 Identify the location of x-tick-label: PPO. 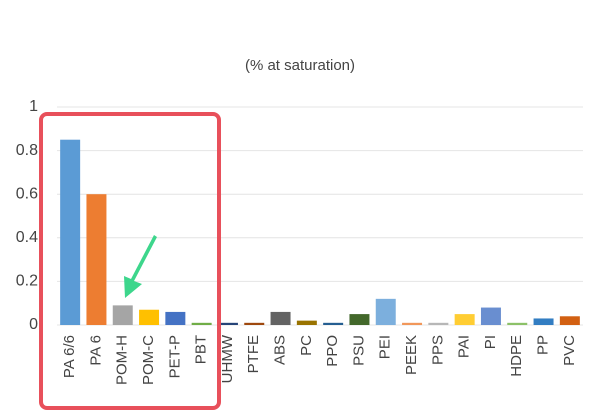
(332, 351).